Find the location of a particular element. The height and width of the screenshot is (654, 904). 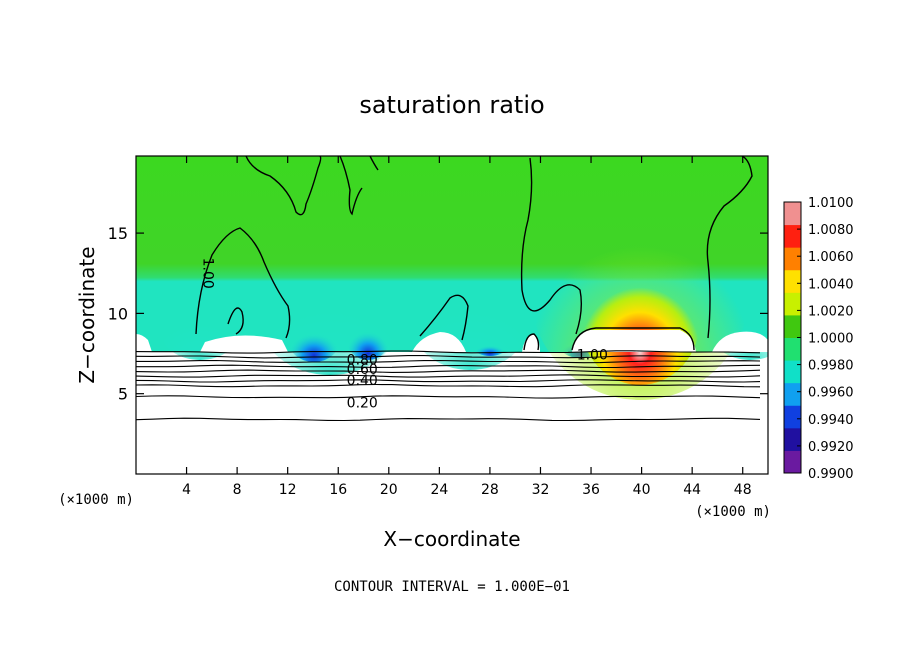

chart-title: saturation ratio is located at coordinates (451, 105).